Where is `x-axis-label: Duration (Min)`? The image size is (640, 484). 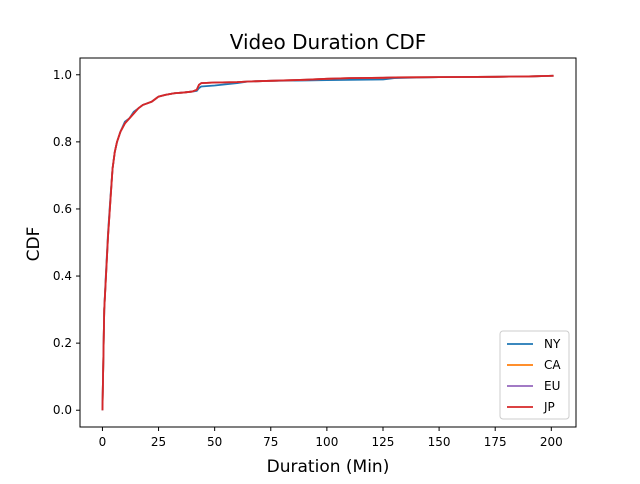 x-axis-label: Duration (Min) is located at coordinates (328, 467).